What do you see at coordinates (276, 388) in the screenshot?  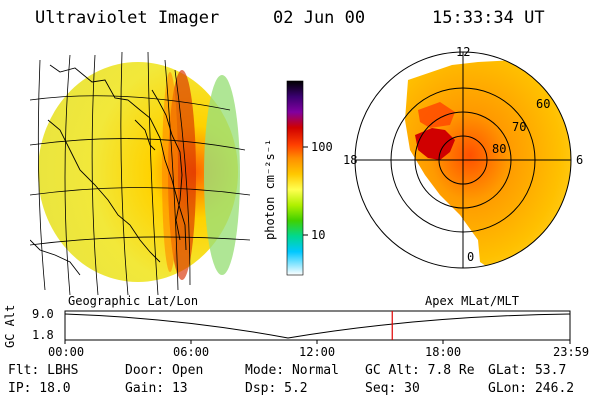 I see `info-dsp: Dsp: 5.2` at bounding box center [276, 388].